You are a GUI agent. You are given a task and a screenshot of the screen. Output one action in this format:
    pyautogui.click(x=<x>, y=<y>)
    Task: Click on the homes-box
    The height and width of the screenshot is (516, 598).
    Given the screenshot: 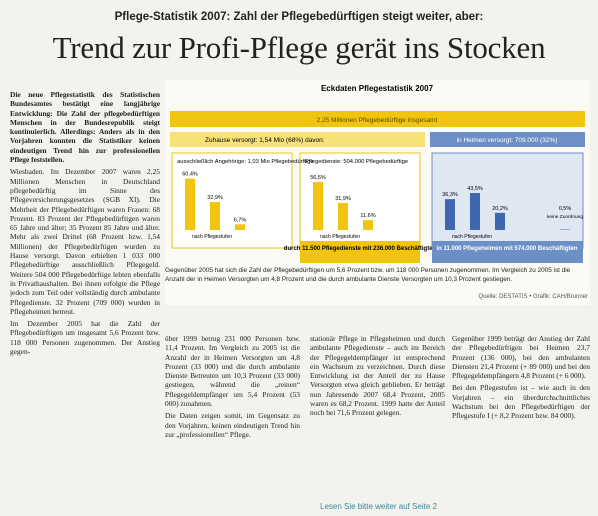 What is the action you would take?
    pyautogui.click(x=507, y=252)
    